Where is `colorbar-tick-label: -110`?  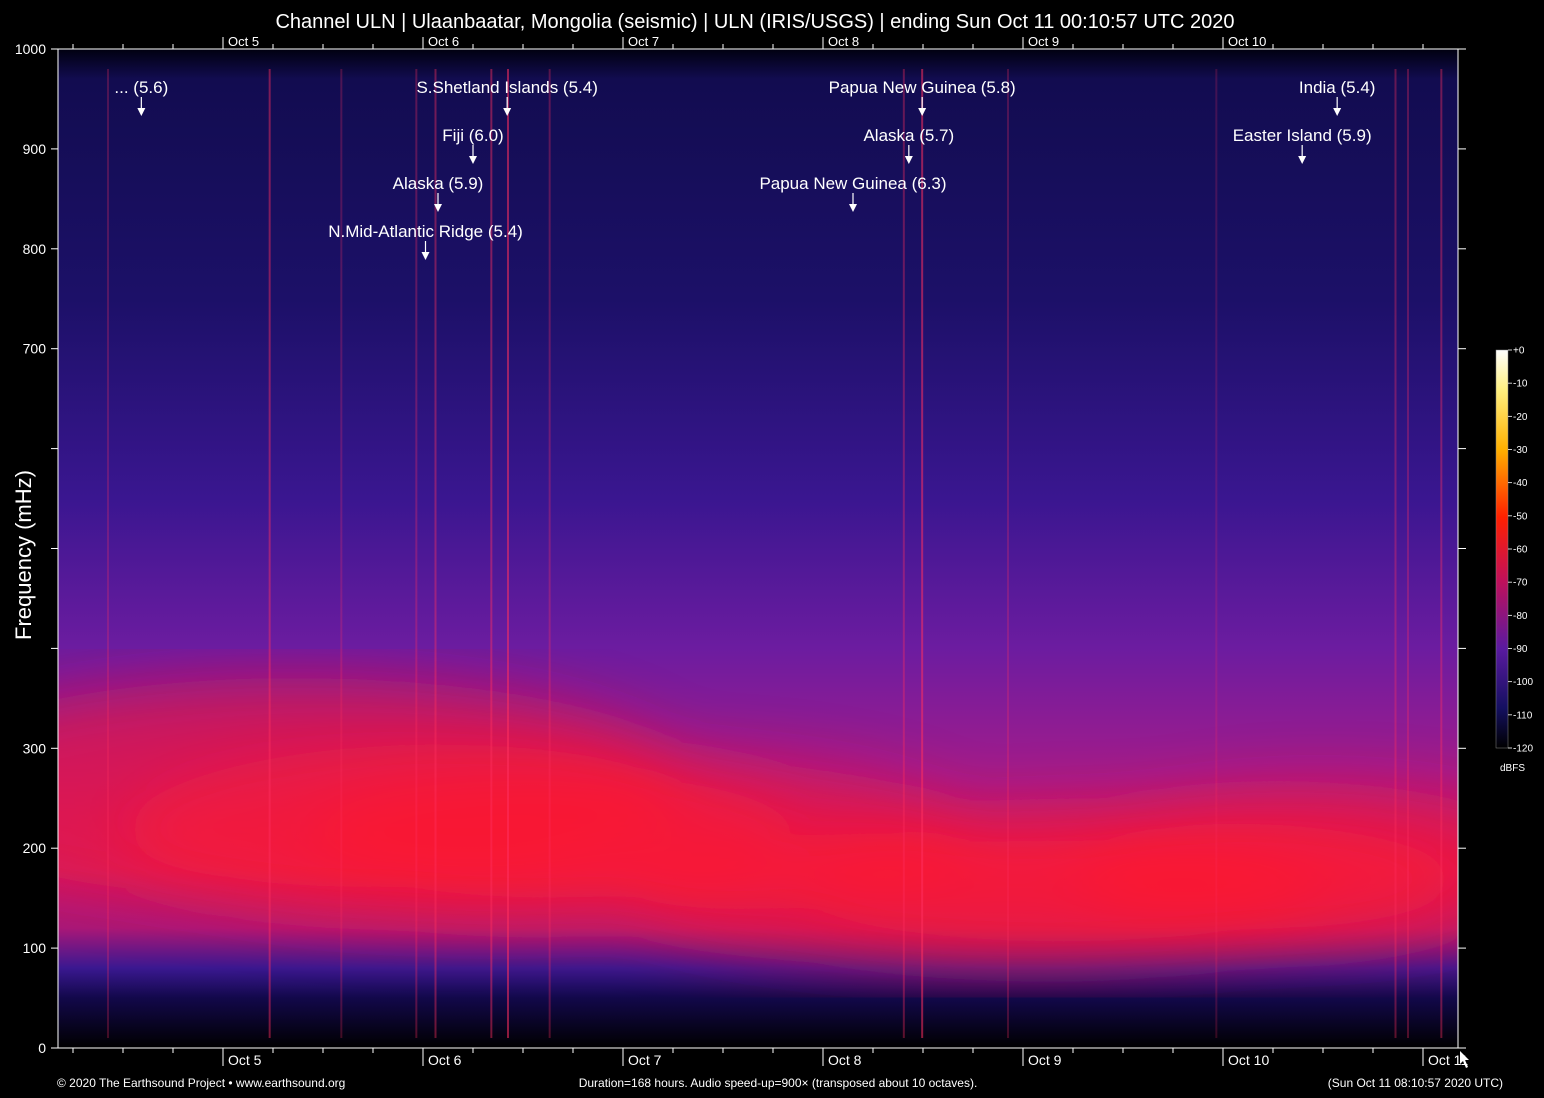
colorbar-tick-label: -110 is located at coordinates (1523, 715).